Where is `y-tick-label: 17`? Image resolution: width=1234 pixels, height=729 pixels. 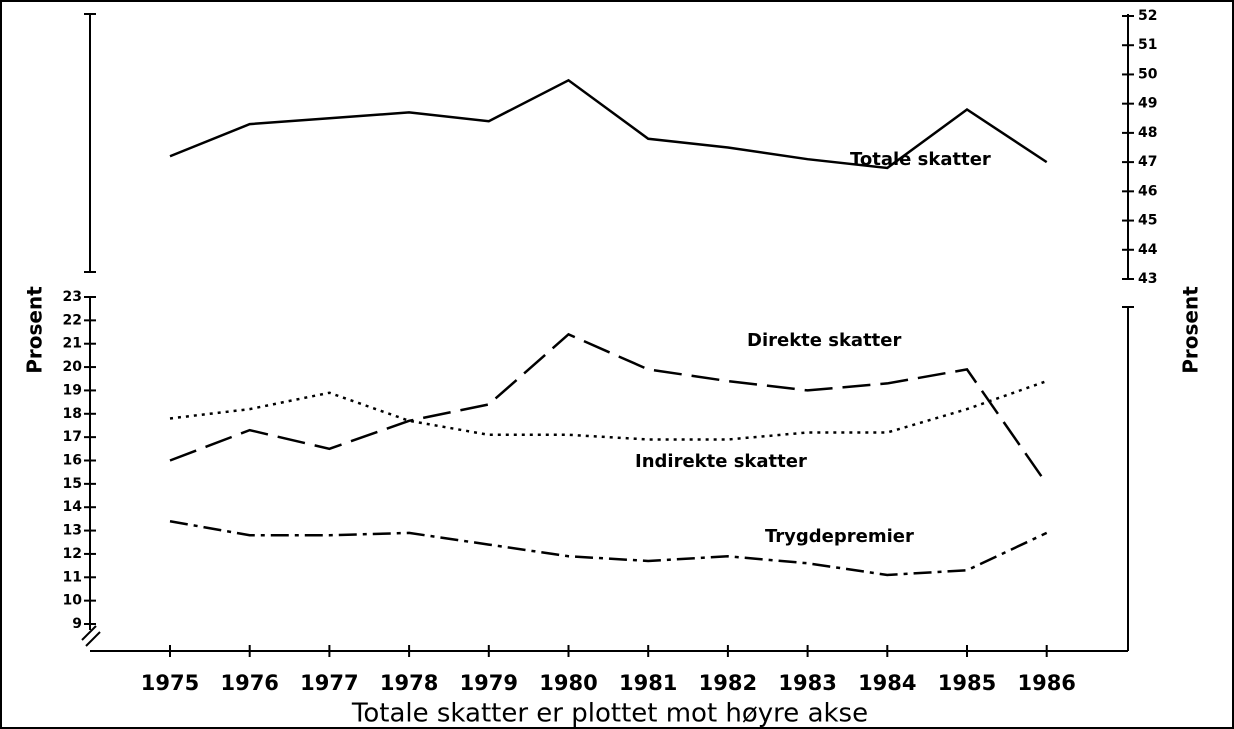
y-tick-label: 17 is located at coordinates (72, 437).